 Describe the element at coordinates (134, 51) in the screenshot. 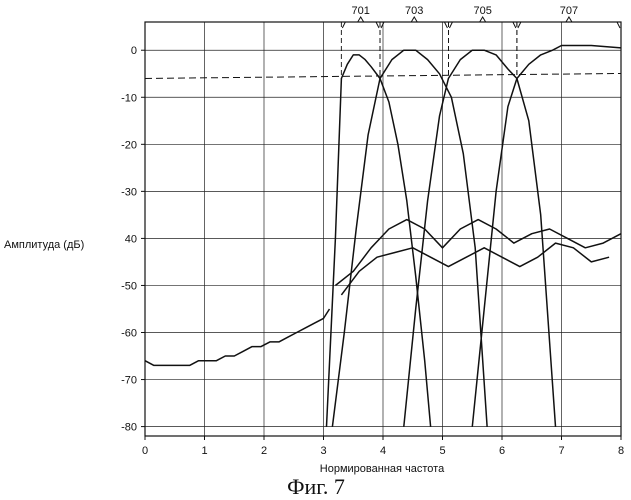

I see `y-tick-label: 0` at that location.